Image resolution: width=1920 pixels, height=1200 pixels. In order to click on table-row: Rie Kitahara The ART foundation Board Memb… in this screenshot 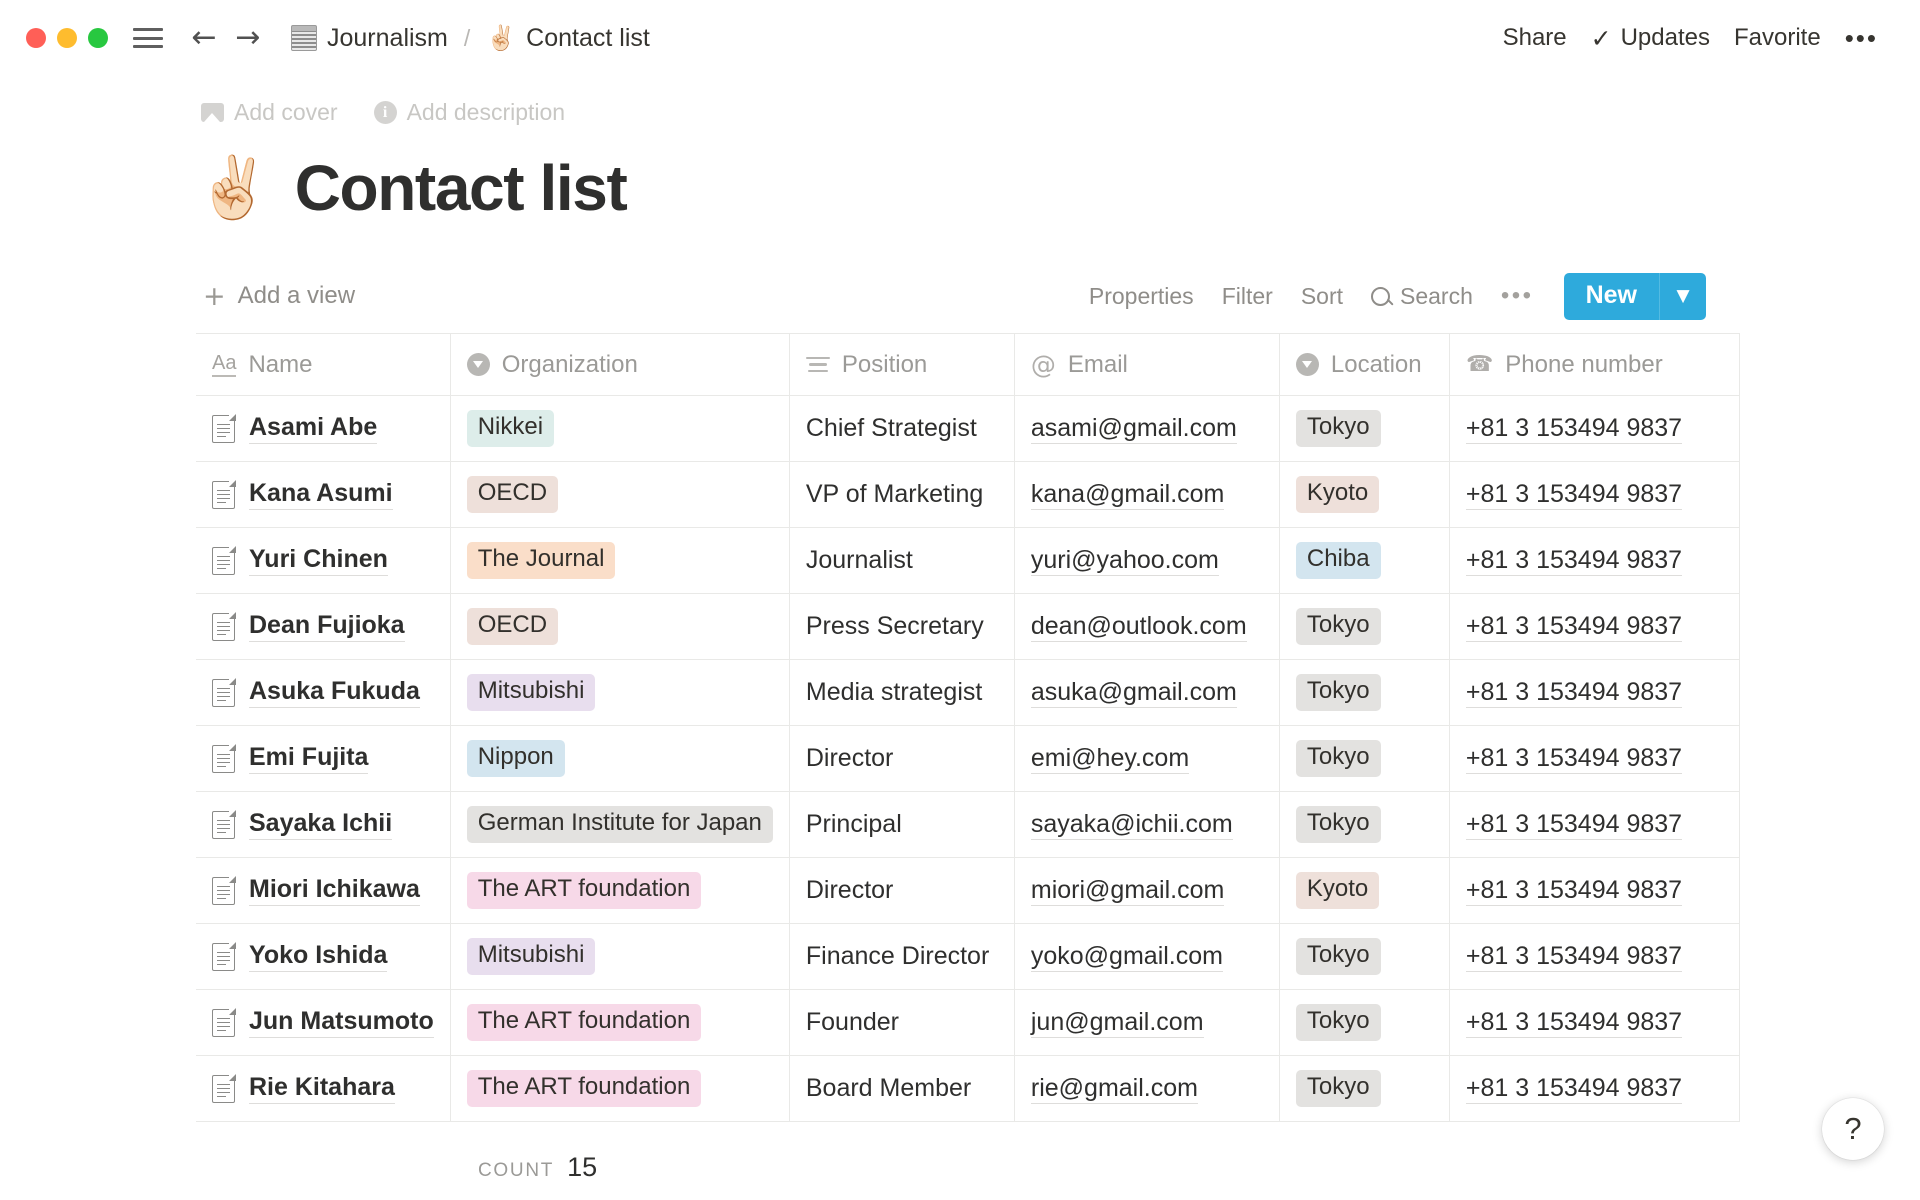, I will do `click(968, 1088)`.